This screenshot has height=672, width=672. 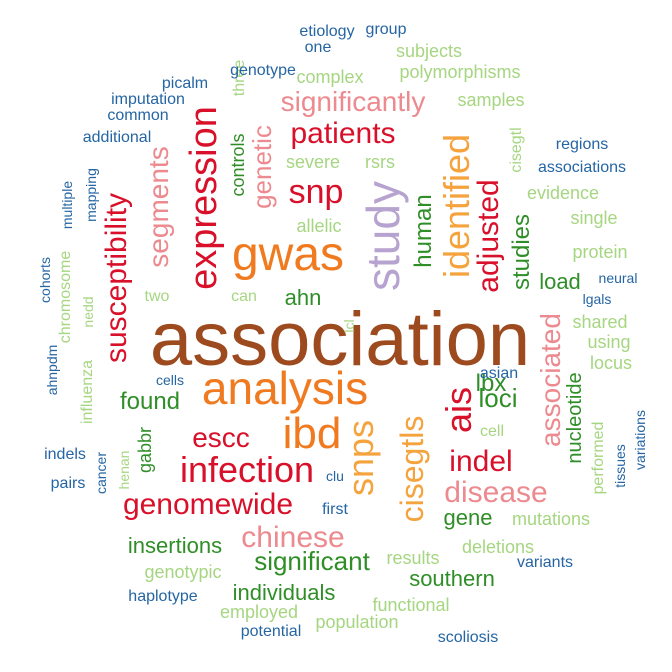 What do you see at coordinates (148, 99) in the screenshot?
I see `word-group: imputation` at bounding box center [148, 99].